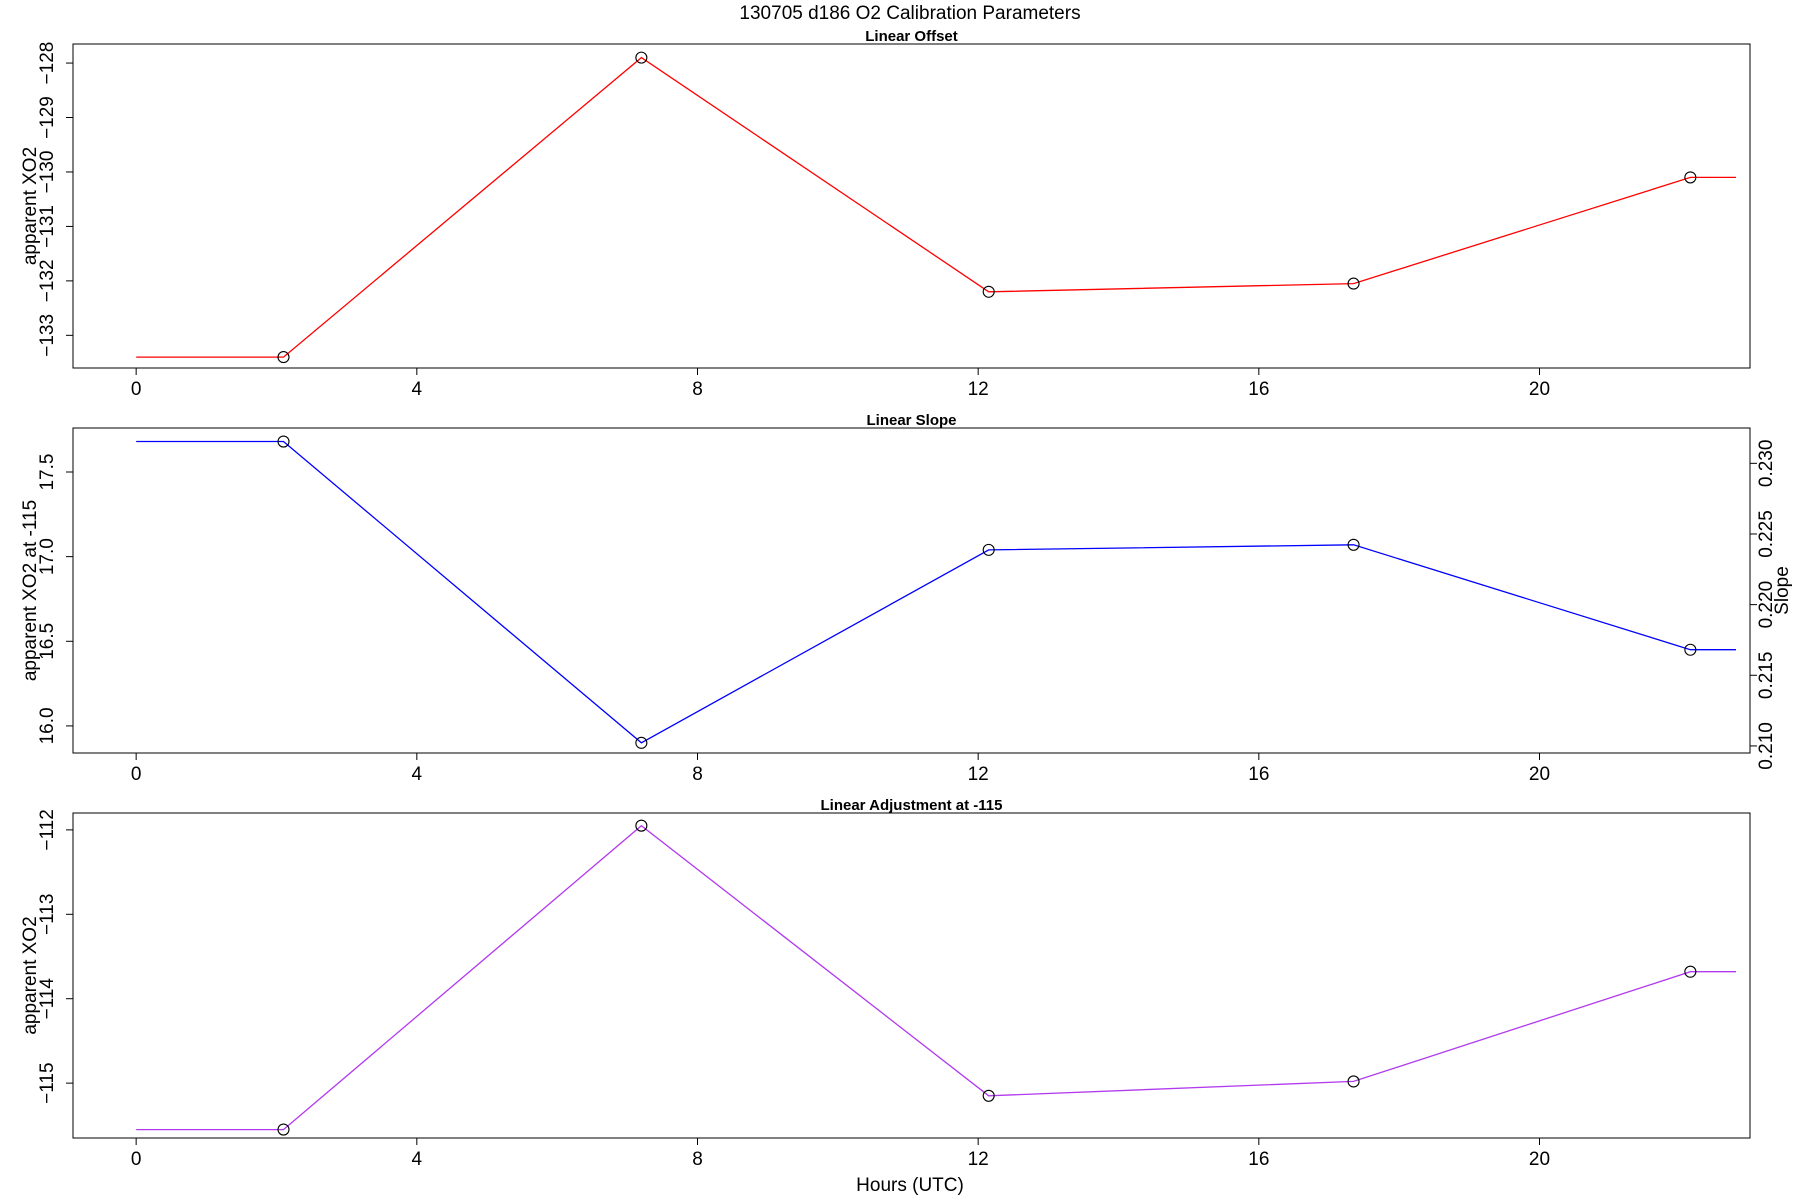  I want to click on y-tick-label: −114, so click(47, 999).